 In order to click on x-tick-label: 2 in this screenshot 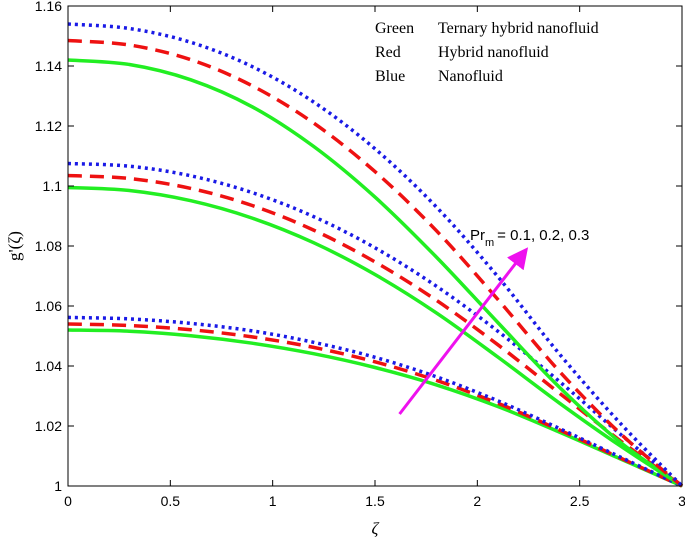, I will do `click(477, 501)`.